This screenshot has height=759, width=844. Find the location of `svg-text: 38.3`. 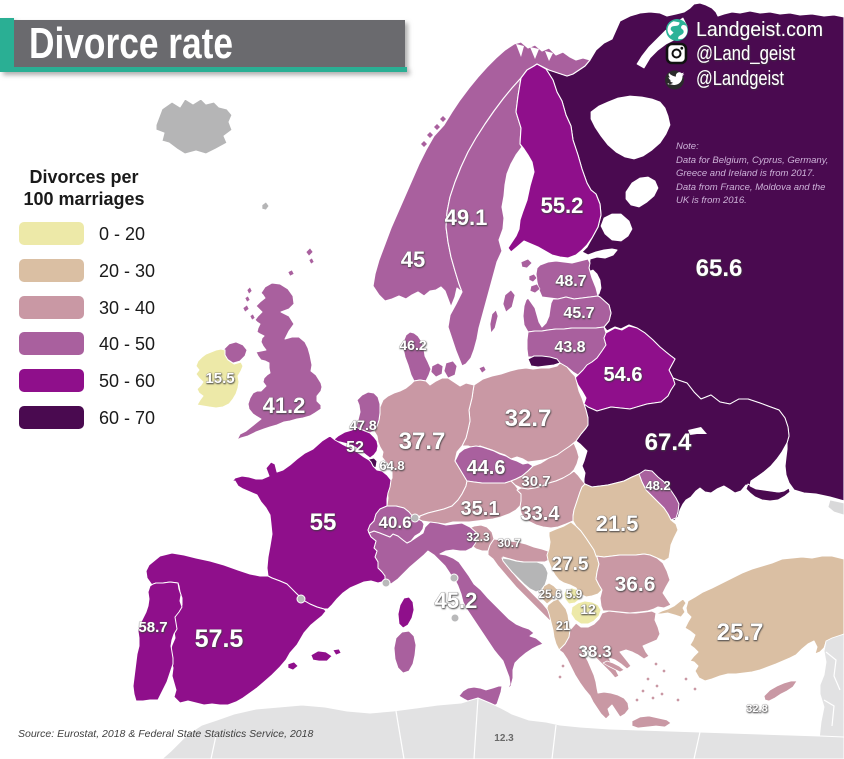

svg-text: 38.3 is located at coordinates (594, 651).